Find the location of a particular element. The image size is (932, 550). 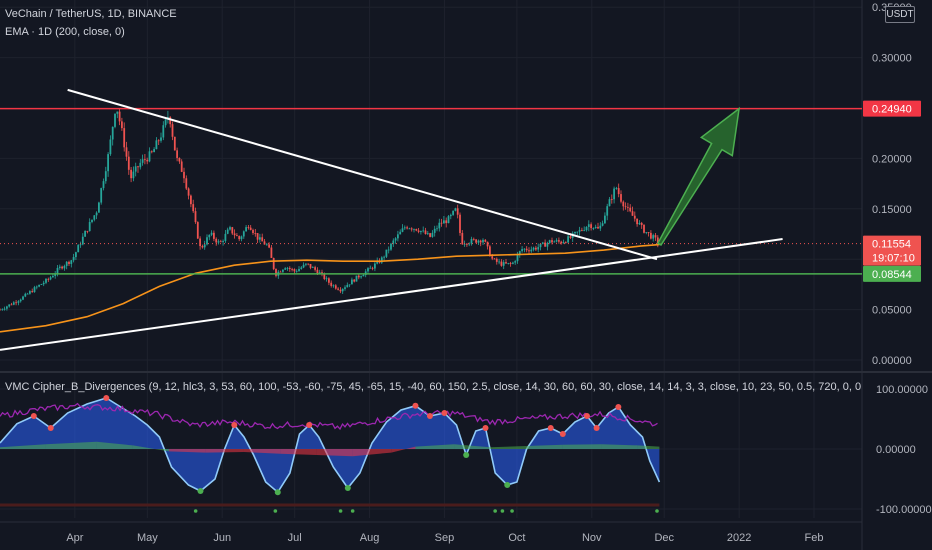

signal-dot is located at coordinates (275, 511).